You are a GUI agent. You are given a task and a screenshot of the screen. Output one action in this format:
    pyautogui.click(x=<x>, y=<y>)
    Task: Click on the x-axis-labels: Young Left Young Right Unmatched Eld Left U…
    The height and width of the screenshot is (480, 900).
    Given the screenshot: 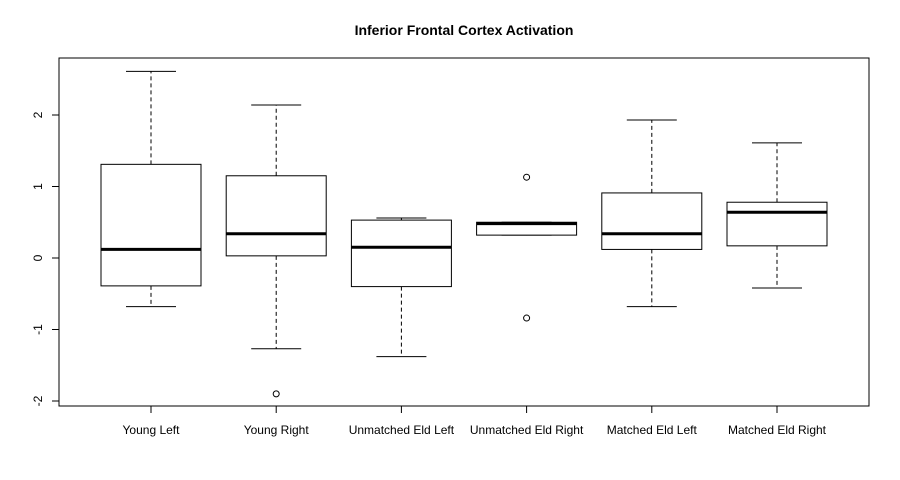 What is the action you would take?
    pyautogui.click(x=475, y=421)
    